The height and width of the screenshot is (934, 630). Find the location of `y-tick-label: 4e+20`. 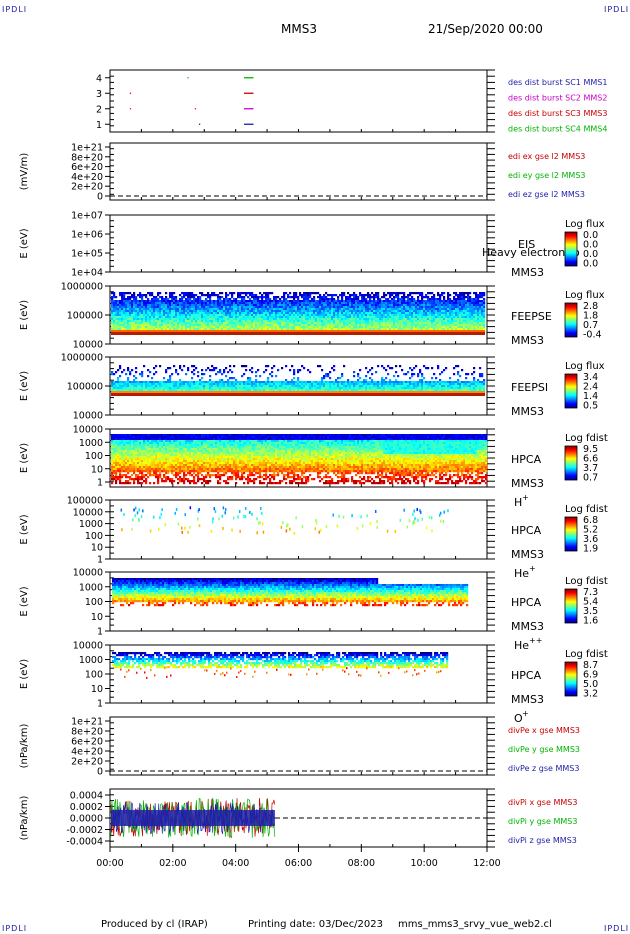

y-tick-label: 4e+20 is located at coordinates (87, 177).